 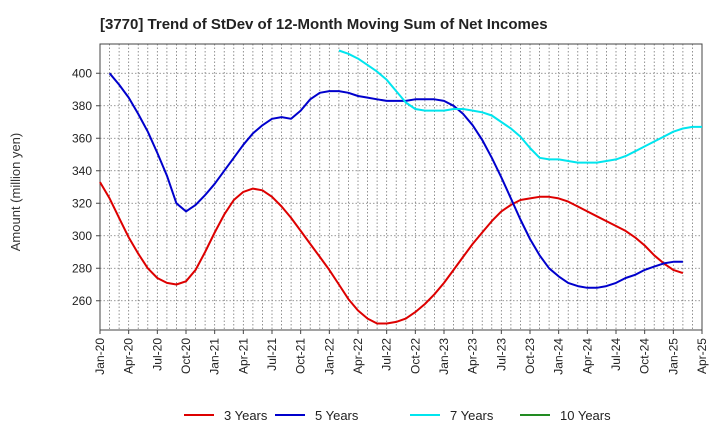 What do you see at coordinates (82, 138) in the screenshot?
I see `y-tick-label: 360` at bounding box center [82, 138].